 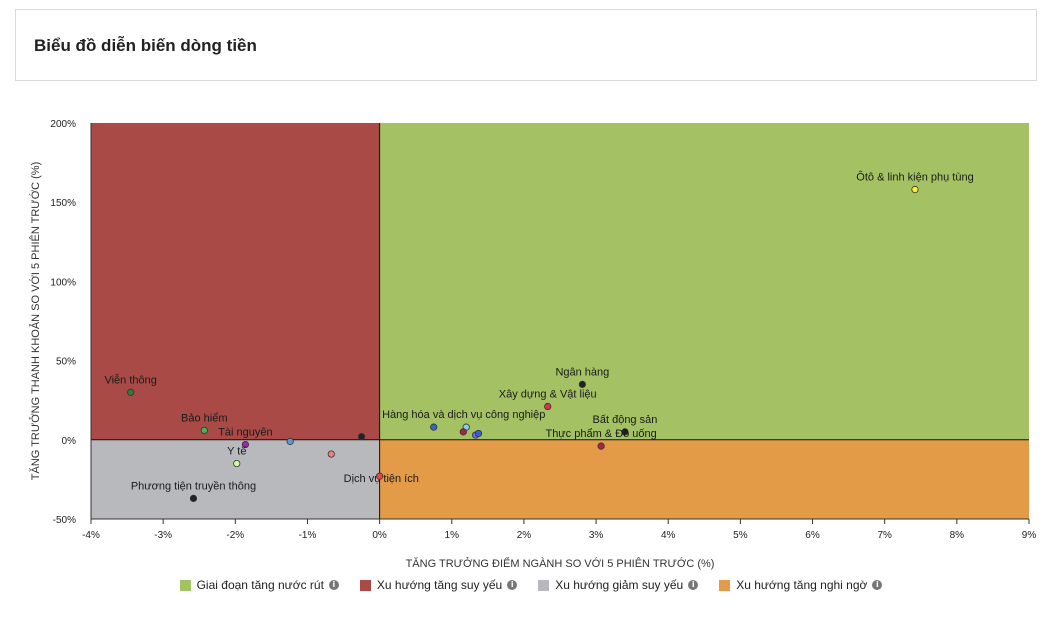 I want to click on x-tick-label: 6%, so click(x=812, y=535).